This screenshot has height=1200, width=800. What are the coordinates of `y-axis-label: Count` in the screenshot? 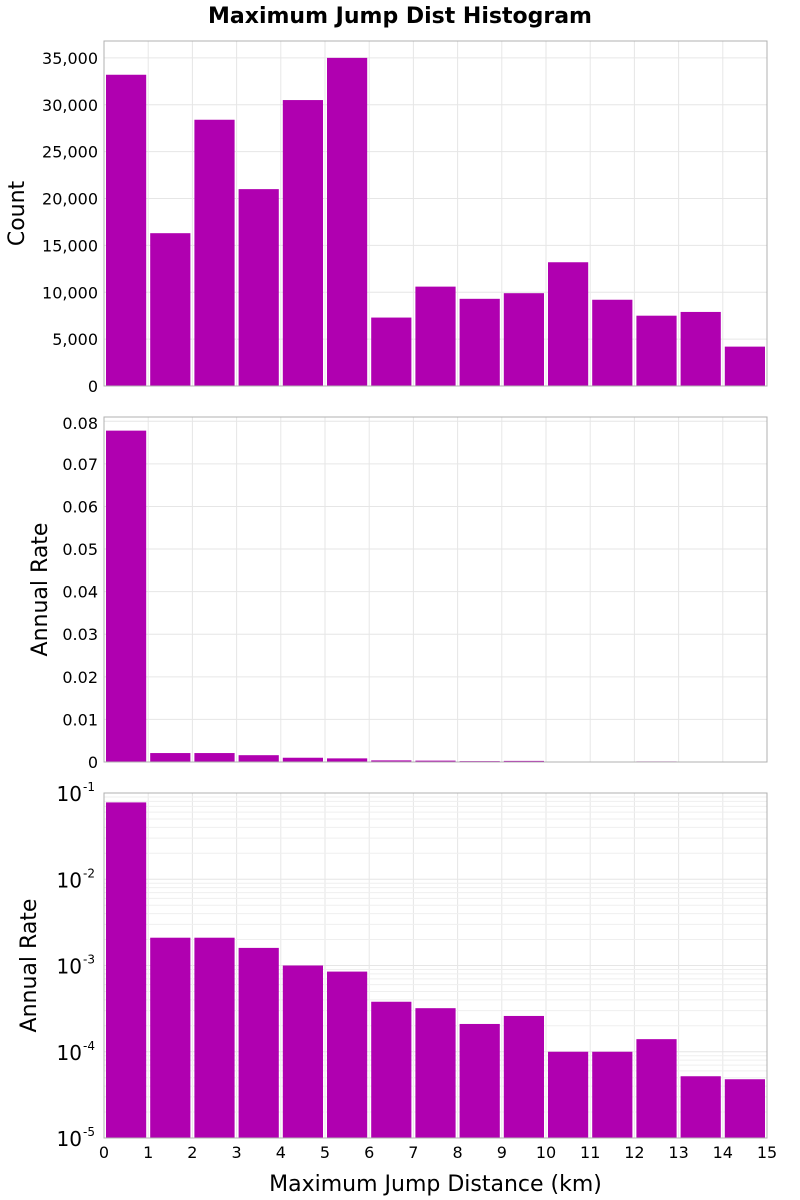 It's located at (17, 213).